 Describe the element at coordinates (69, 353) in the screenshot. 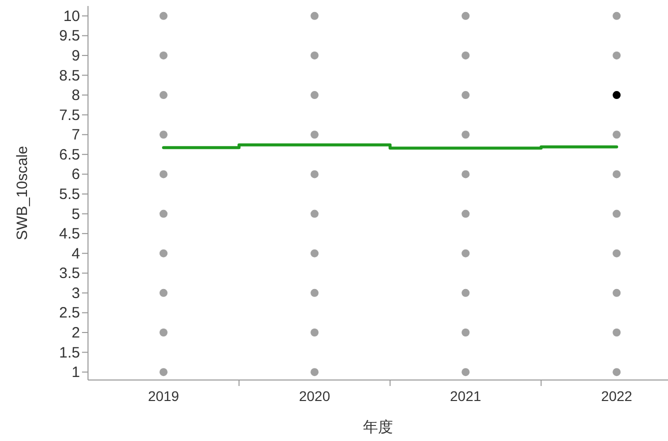

I see `y-tick-label: 1.5` at that location.